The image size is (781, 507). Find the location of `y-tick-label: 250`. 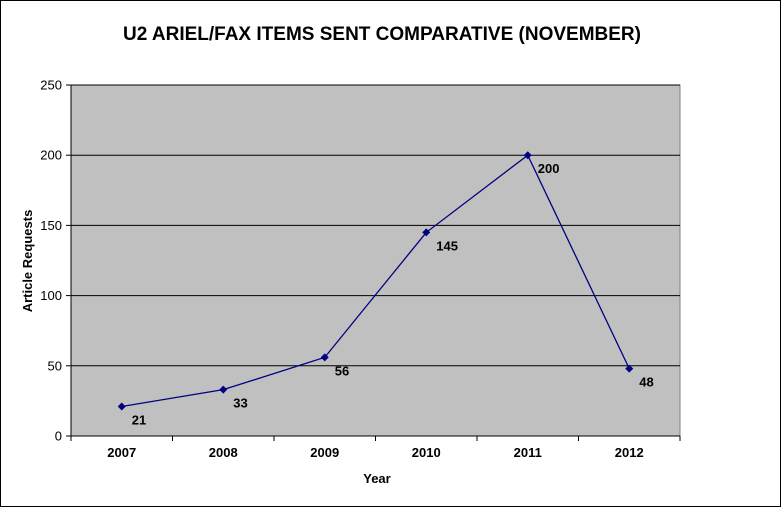

y-tick-label: 250 is located at coordinates (51, 85).